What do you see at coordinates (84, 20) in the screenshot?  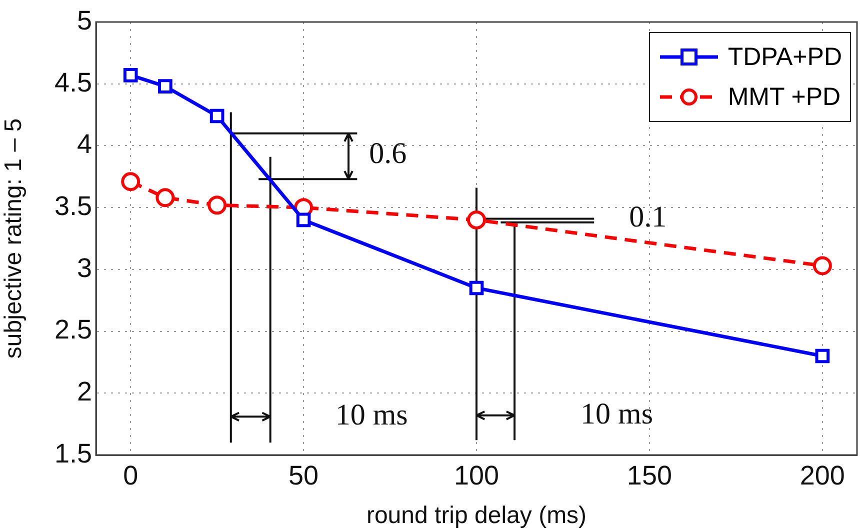 I see `y-tick-label: 5` at bounding box center [84, 20].